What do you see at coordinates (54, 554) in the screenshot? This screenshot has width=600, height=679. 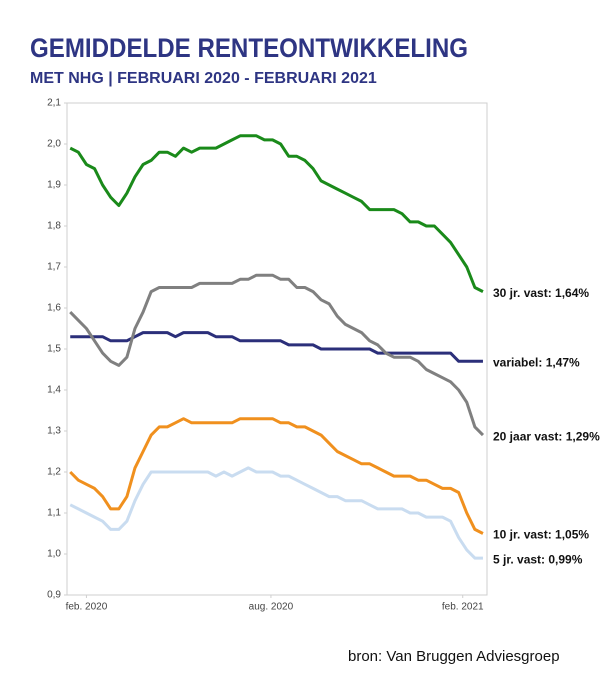 I see `y-tick-label: 1,0` at bounding box center [54, 554].